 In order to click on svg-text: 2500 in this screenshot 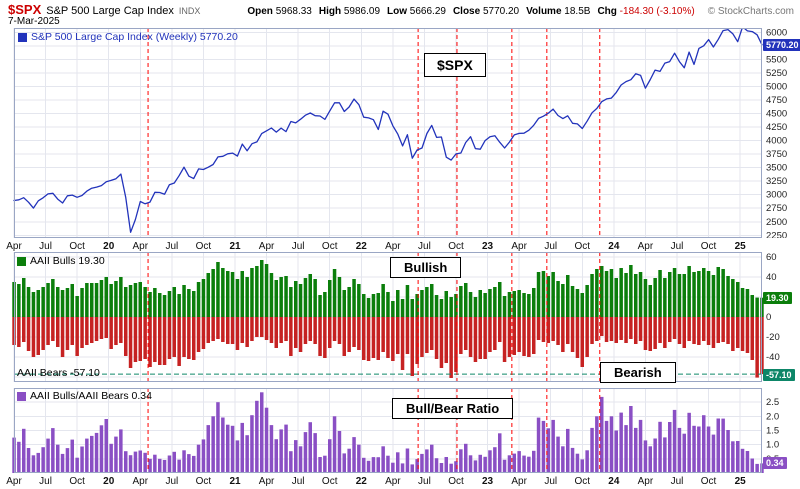, I will do `click(776, 222)`.